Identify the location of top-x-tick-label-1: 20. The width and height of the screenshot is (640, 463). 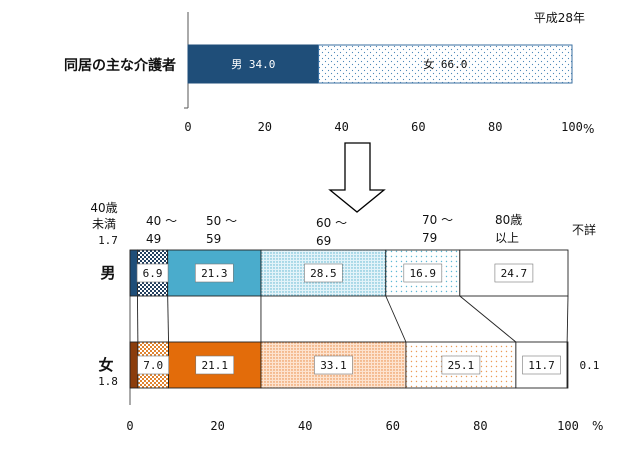
(265, 127).